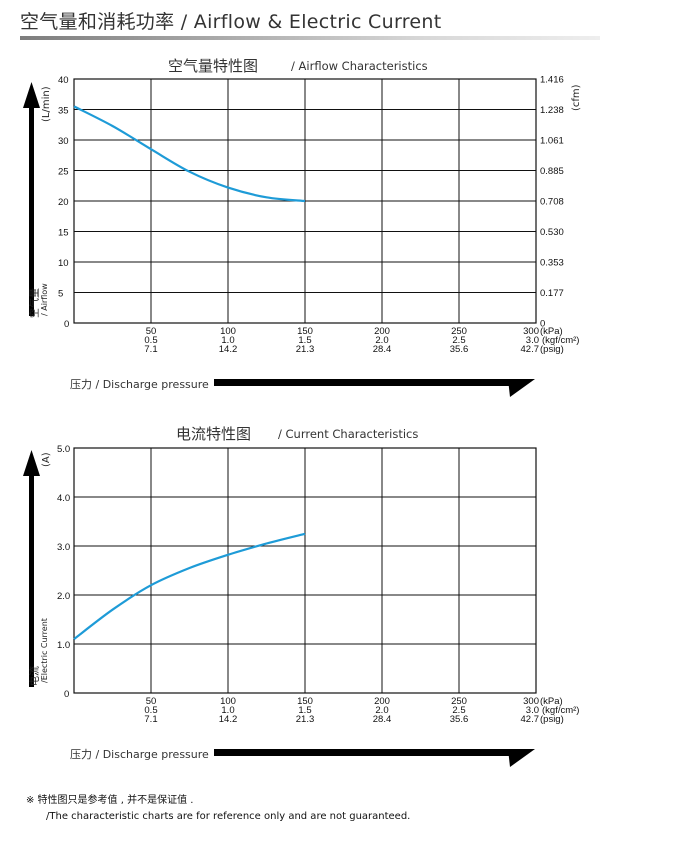 This screenshot has width=682, height=853. Describe the element at coordinates (231, 22) in the screenshot. I see `page-title: 空气量和消耗功率 / Airflow & Electric Current` at that location.